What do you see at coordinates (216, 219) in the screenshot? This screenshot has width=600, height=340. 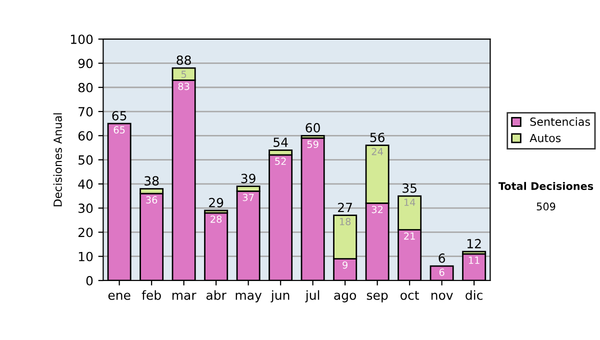 I see `data-label: 28` at bounding box center [216, 219].